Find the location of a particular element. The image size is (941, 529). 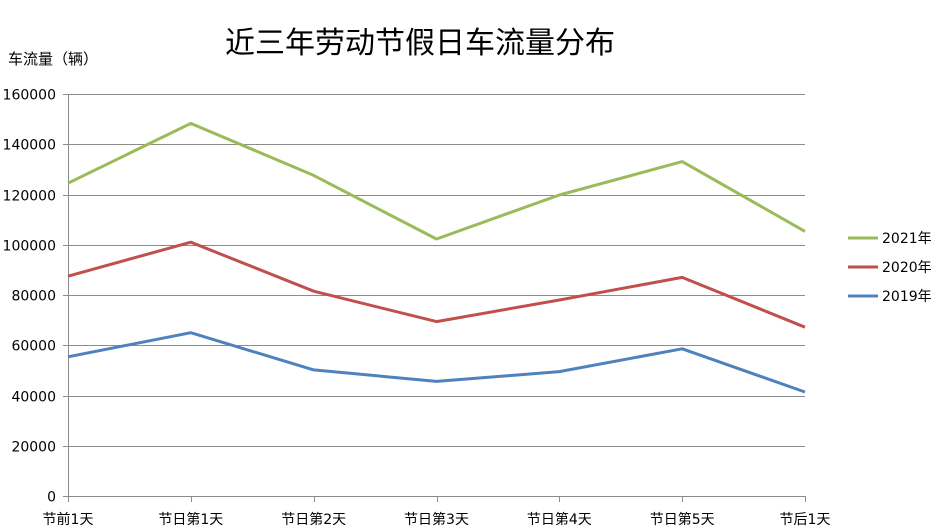

series-line-2019年 is located at coordinates (436, 362).